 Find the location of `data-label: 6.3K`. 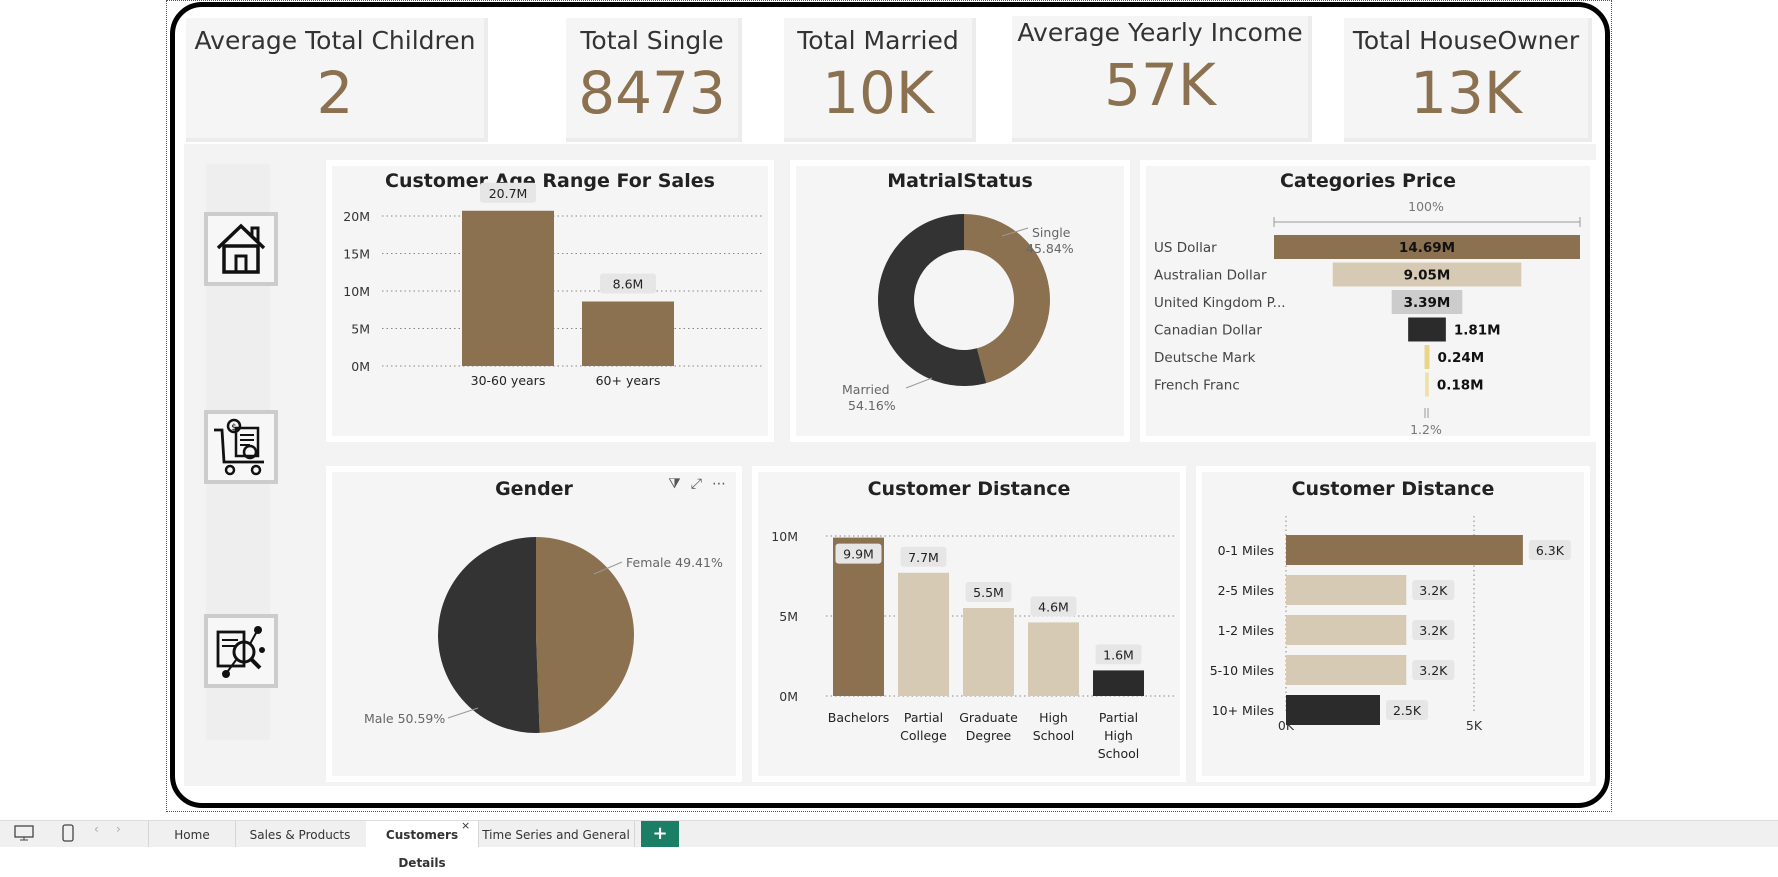

data-label: 6.3K is located at coordinates (1550, 550).